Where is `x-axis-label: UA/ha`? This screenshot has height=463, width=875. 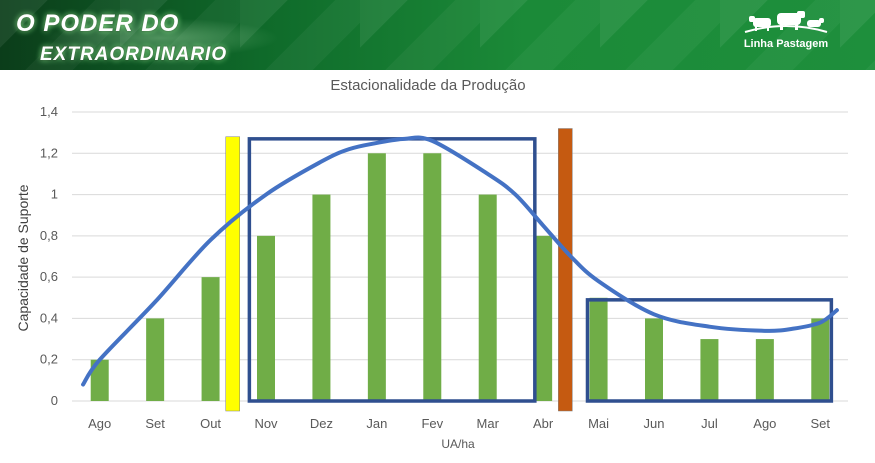 x-axis-label: UA/ha is located at coordinates (458, 444).